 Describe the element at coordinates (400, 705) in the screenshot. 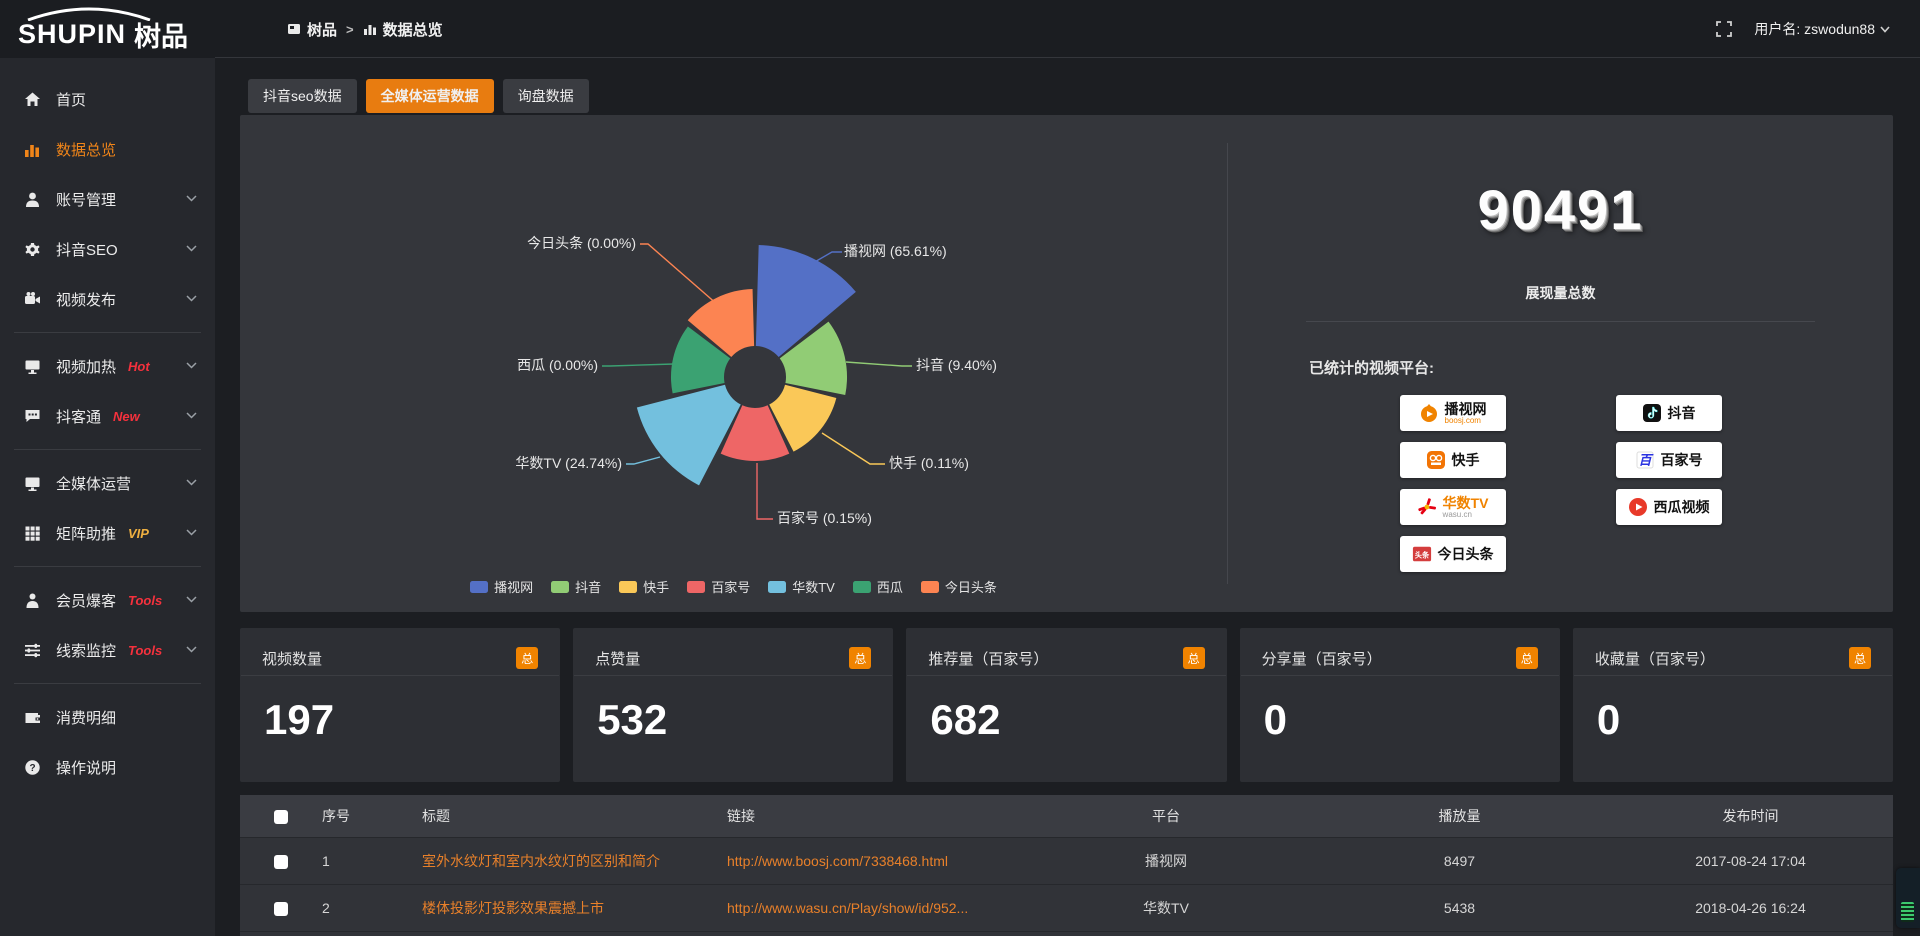

I see `stat-card-视频数量: 视频数量 总 197` at that location.